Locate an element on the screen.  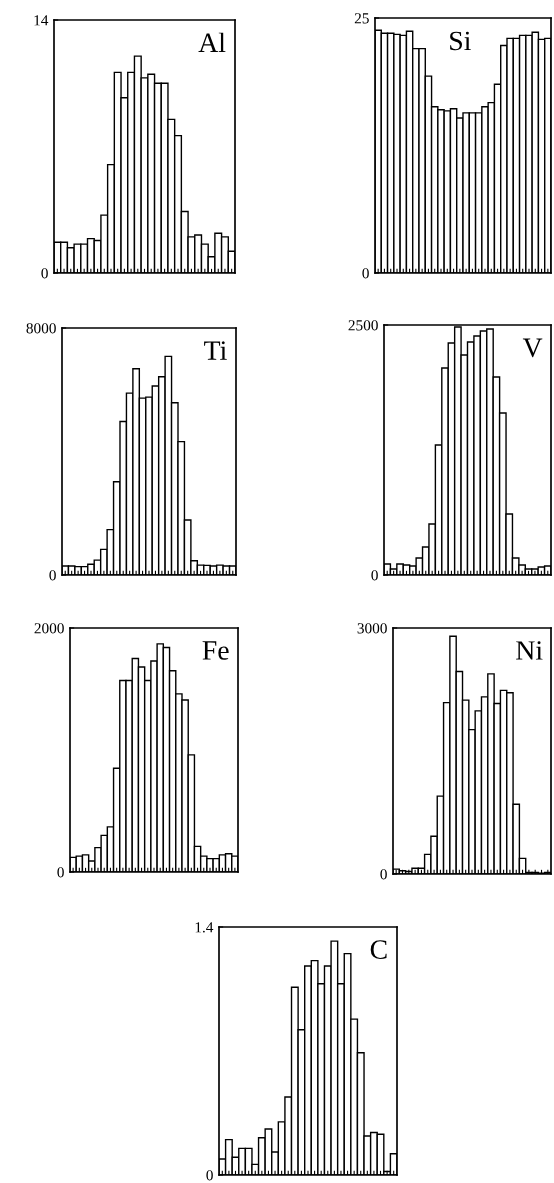
annotation: Ti is located at coordinates (215, 350).